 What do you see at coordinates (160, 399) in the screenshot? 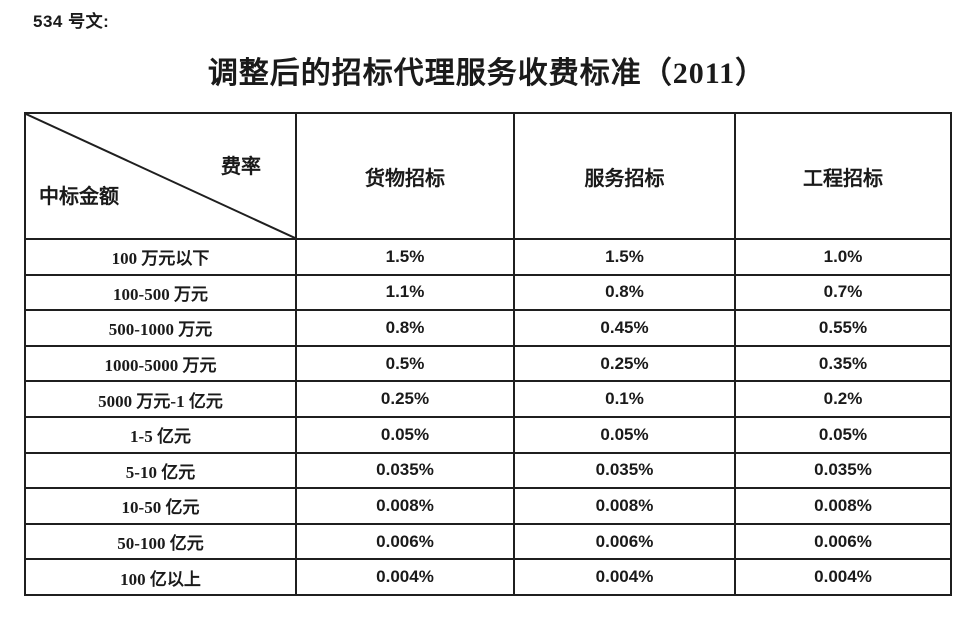
I see `row-label: 5000 万元-1 亿元` at bounding box center [160, 399].